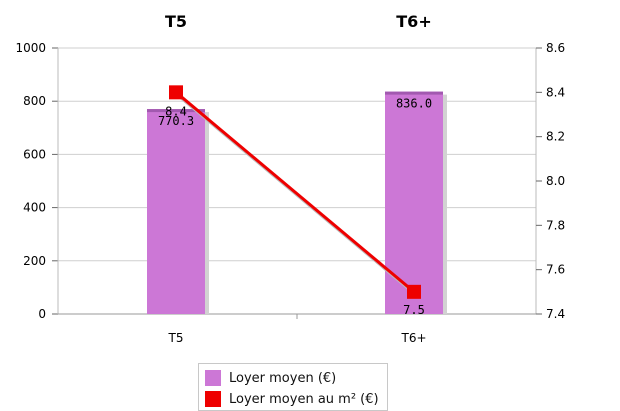 The height and width of the screenshot is (411, 620). I want to click on left-tick-label: 600, so click(34, 154).